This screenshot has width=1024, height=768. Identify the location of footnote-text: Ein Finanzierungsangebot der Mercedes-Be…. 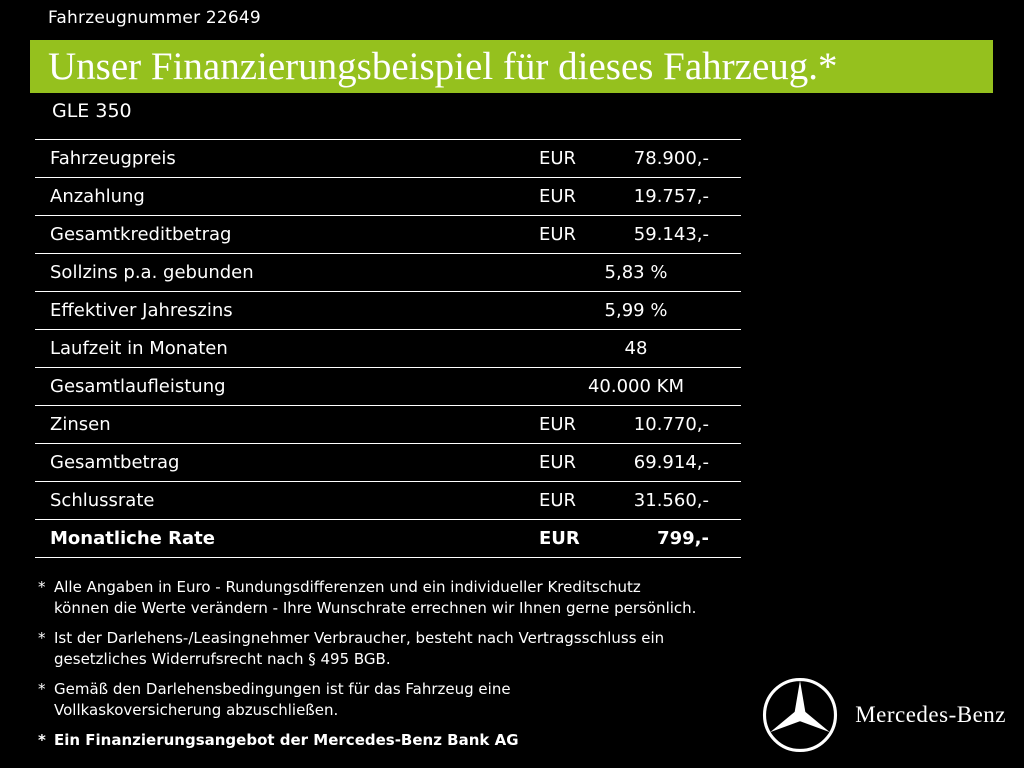
(286, 740).